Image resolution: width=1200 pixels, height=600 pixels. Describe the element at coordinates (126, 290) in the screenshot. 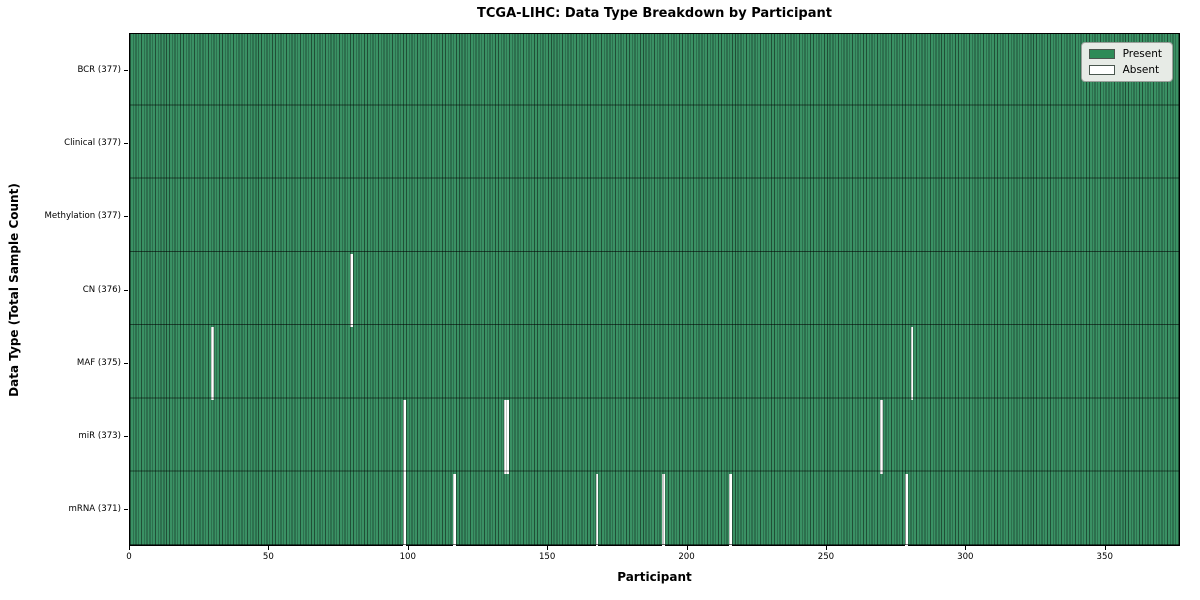

I see `y-tick-cn` at that location.